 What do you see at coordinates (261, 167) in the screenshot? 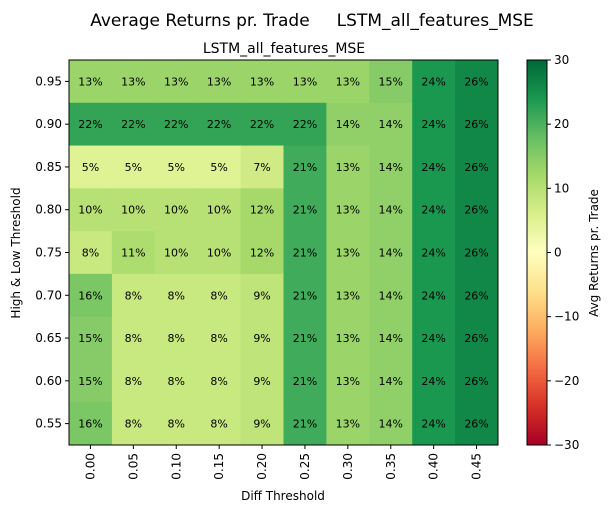
I see `cell-value-label: 7%` at bounding box center [261, 167].